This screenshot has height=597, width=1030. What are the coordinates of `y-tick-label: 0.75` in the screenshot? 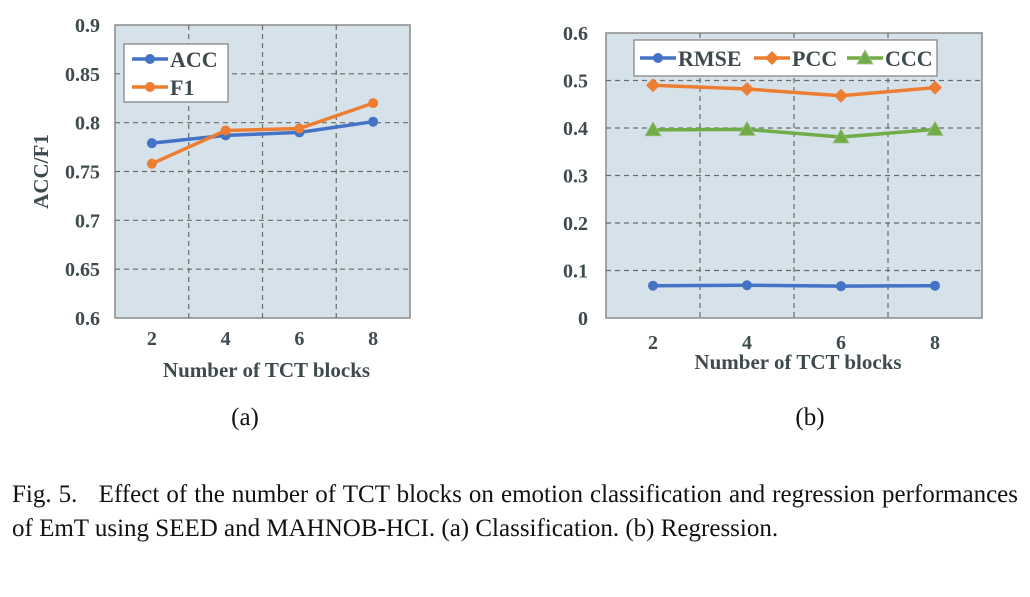 It's located at (82, 173).